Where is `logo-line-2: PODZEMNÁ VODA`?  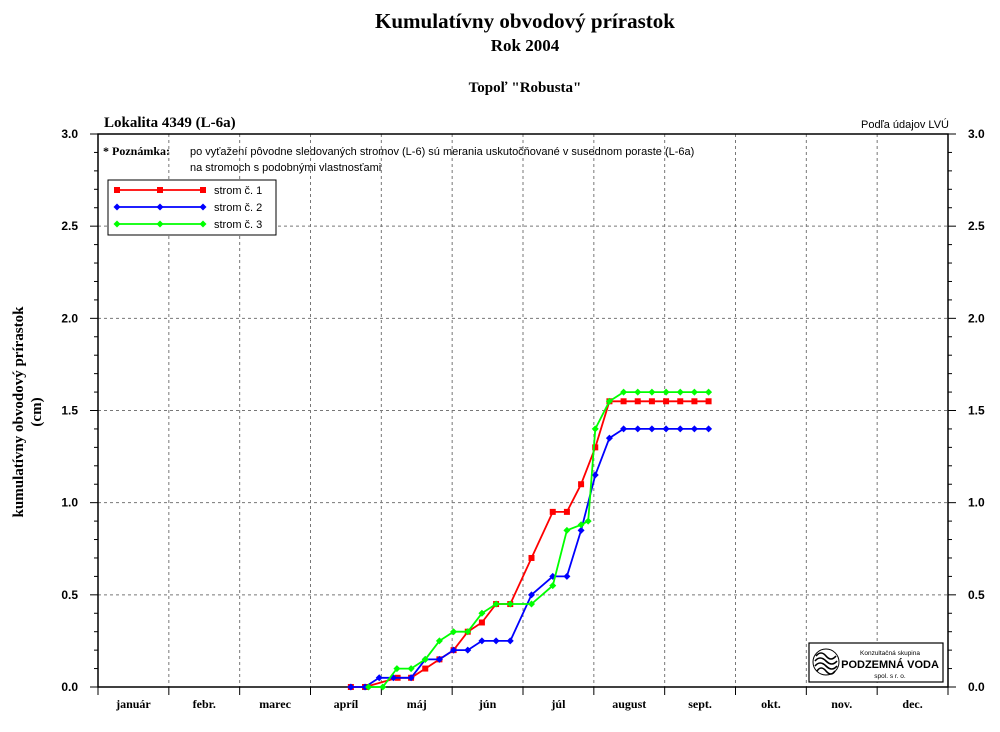 logo-line-2: PODZEMNÁ VODA is located at coordinates (890, 664).